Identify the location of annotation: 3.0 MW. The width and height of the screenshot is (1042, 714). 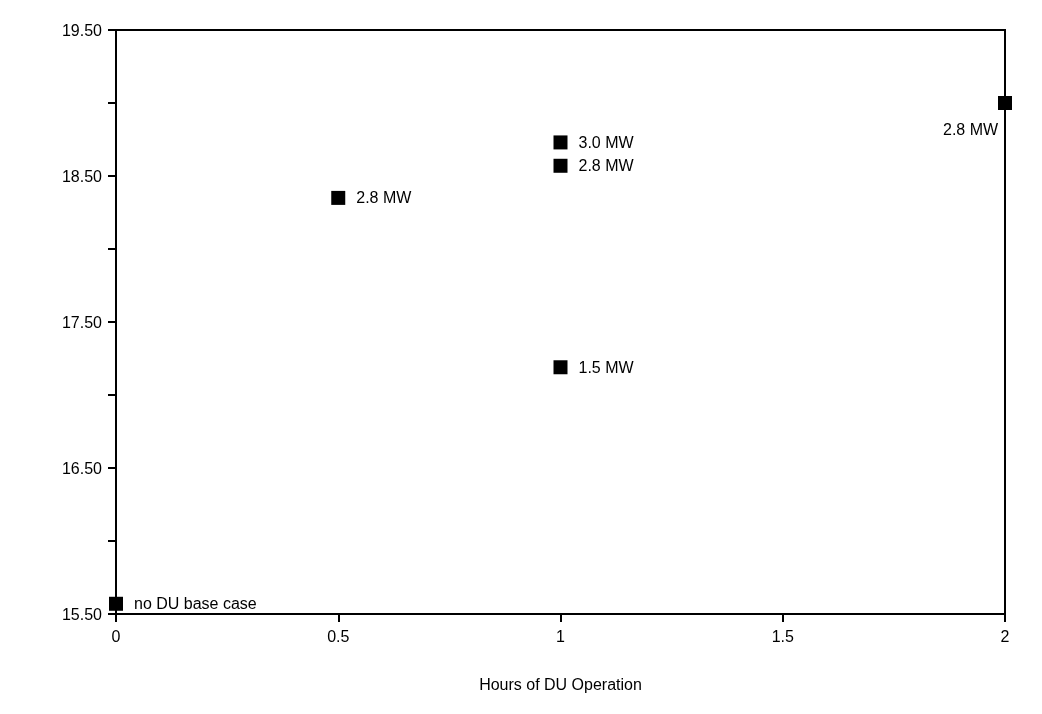
(606, 142).